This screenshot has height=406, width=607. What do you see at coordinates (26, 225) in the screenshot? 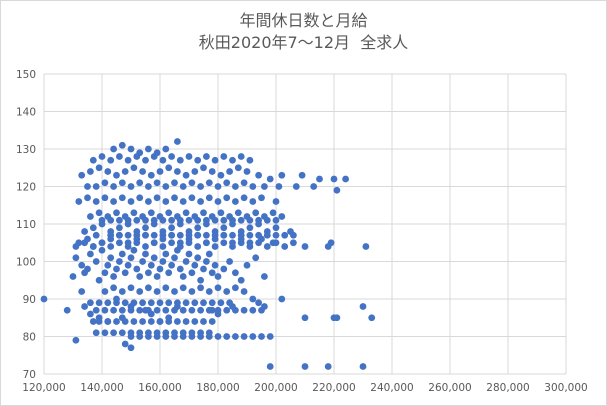
I see `y-tick-label: 110` at bounding box center [26, 225].